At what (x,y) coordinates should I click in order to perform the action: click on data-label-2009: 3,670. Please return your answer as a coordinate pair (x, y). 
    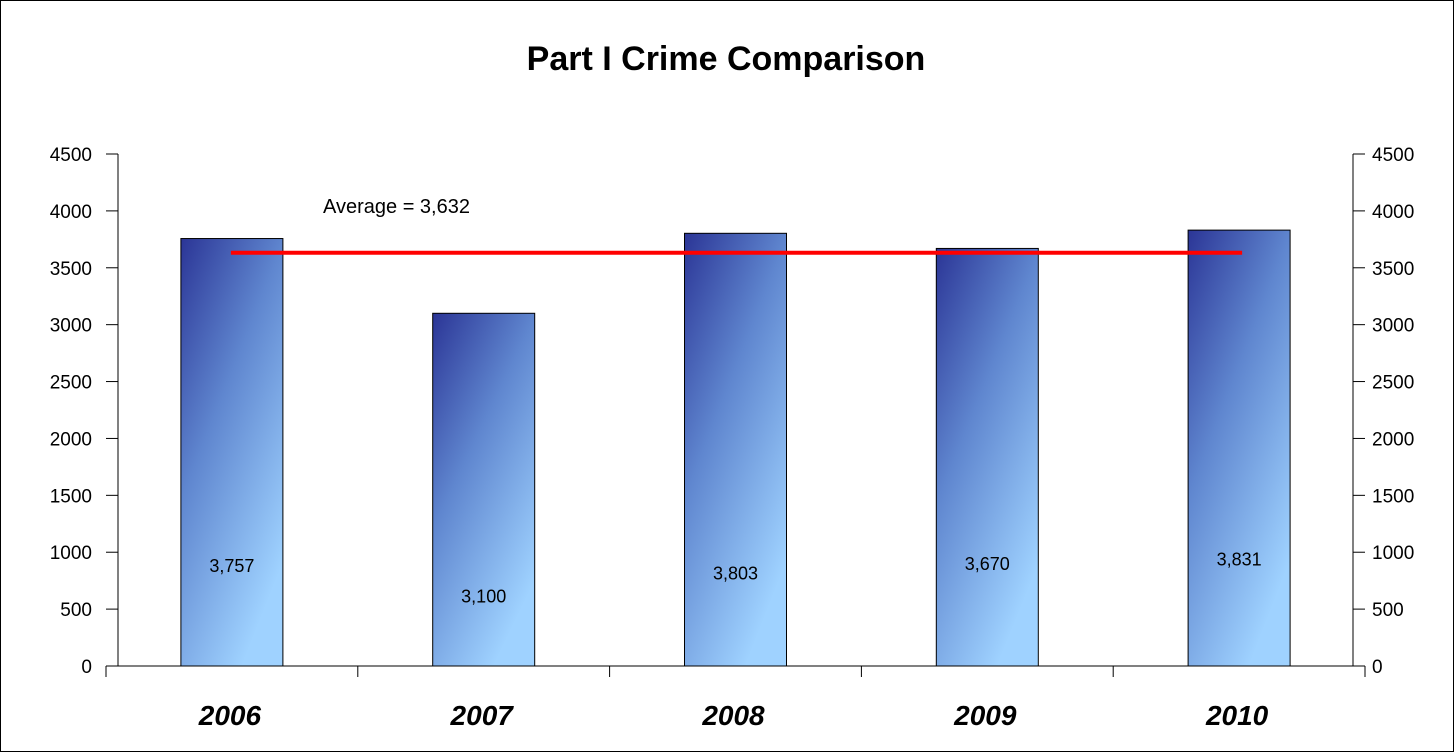
    Looking at the image, I should click on (987, 564).